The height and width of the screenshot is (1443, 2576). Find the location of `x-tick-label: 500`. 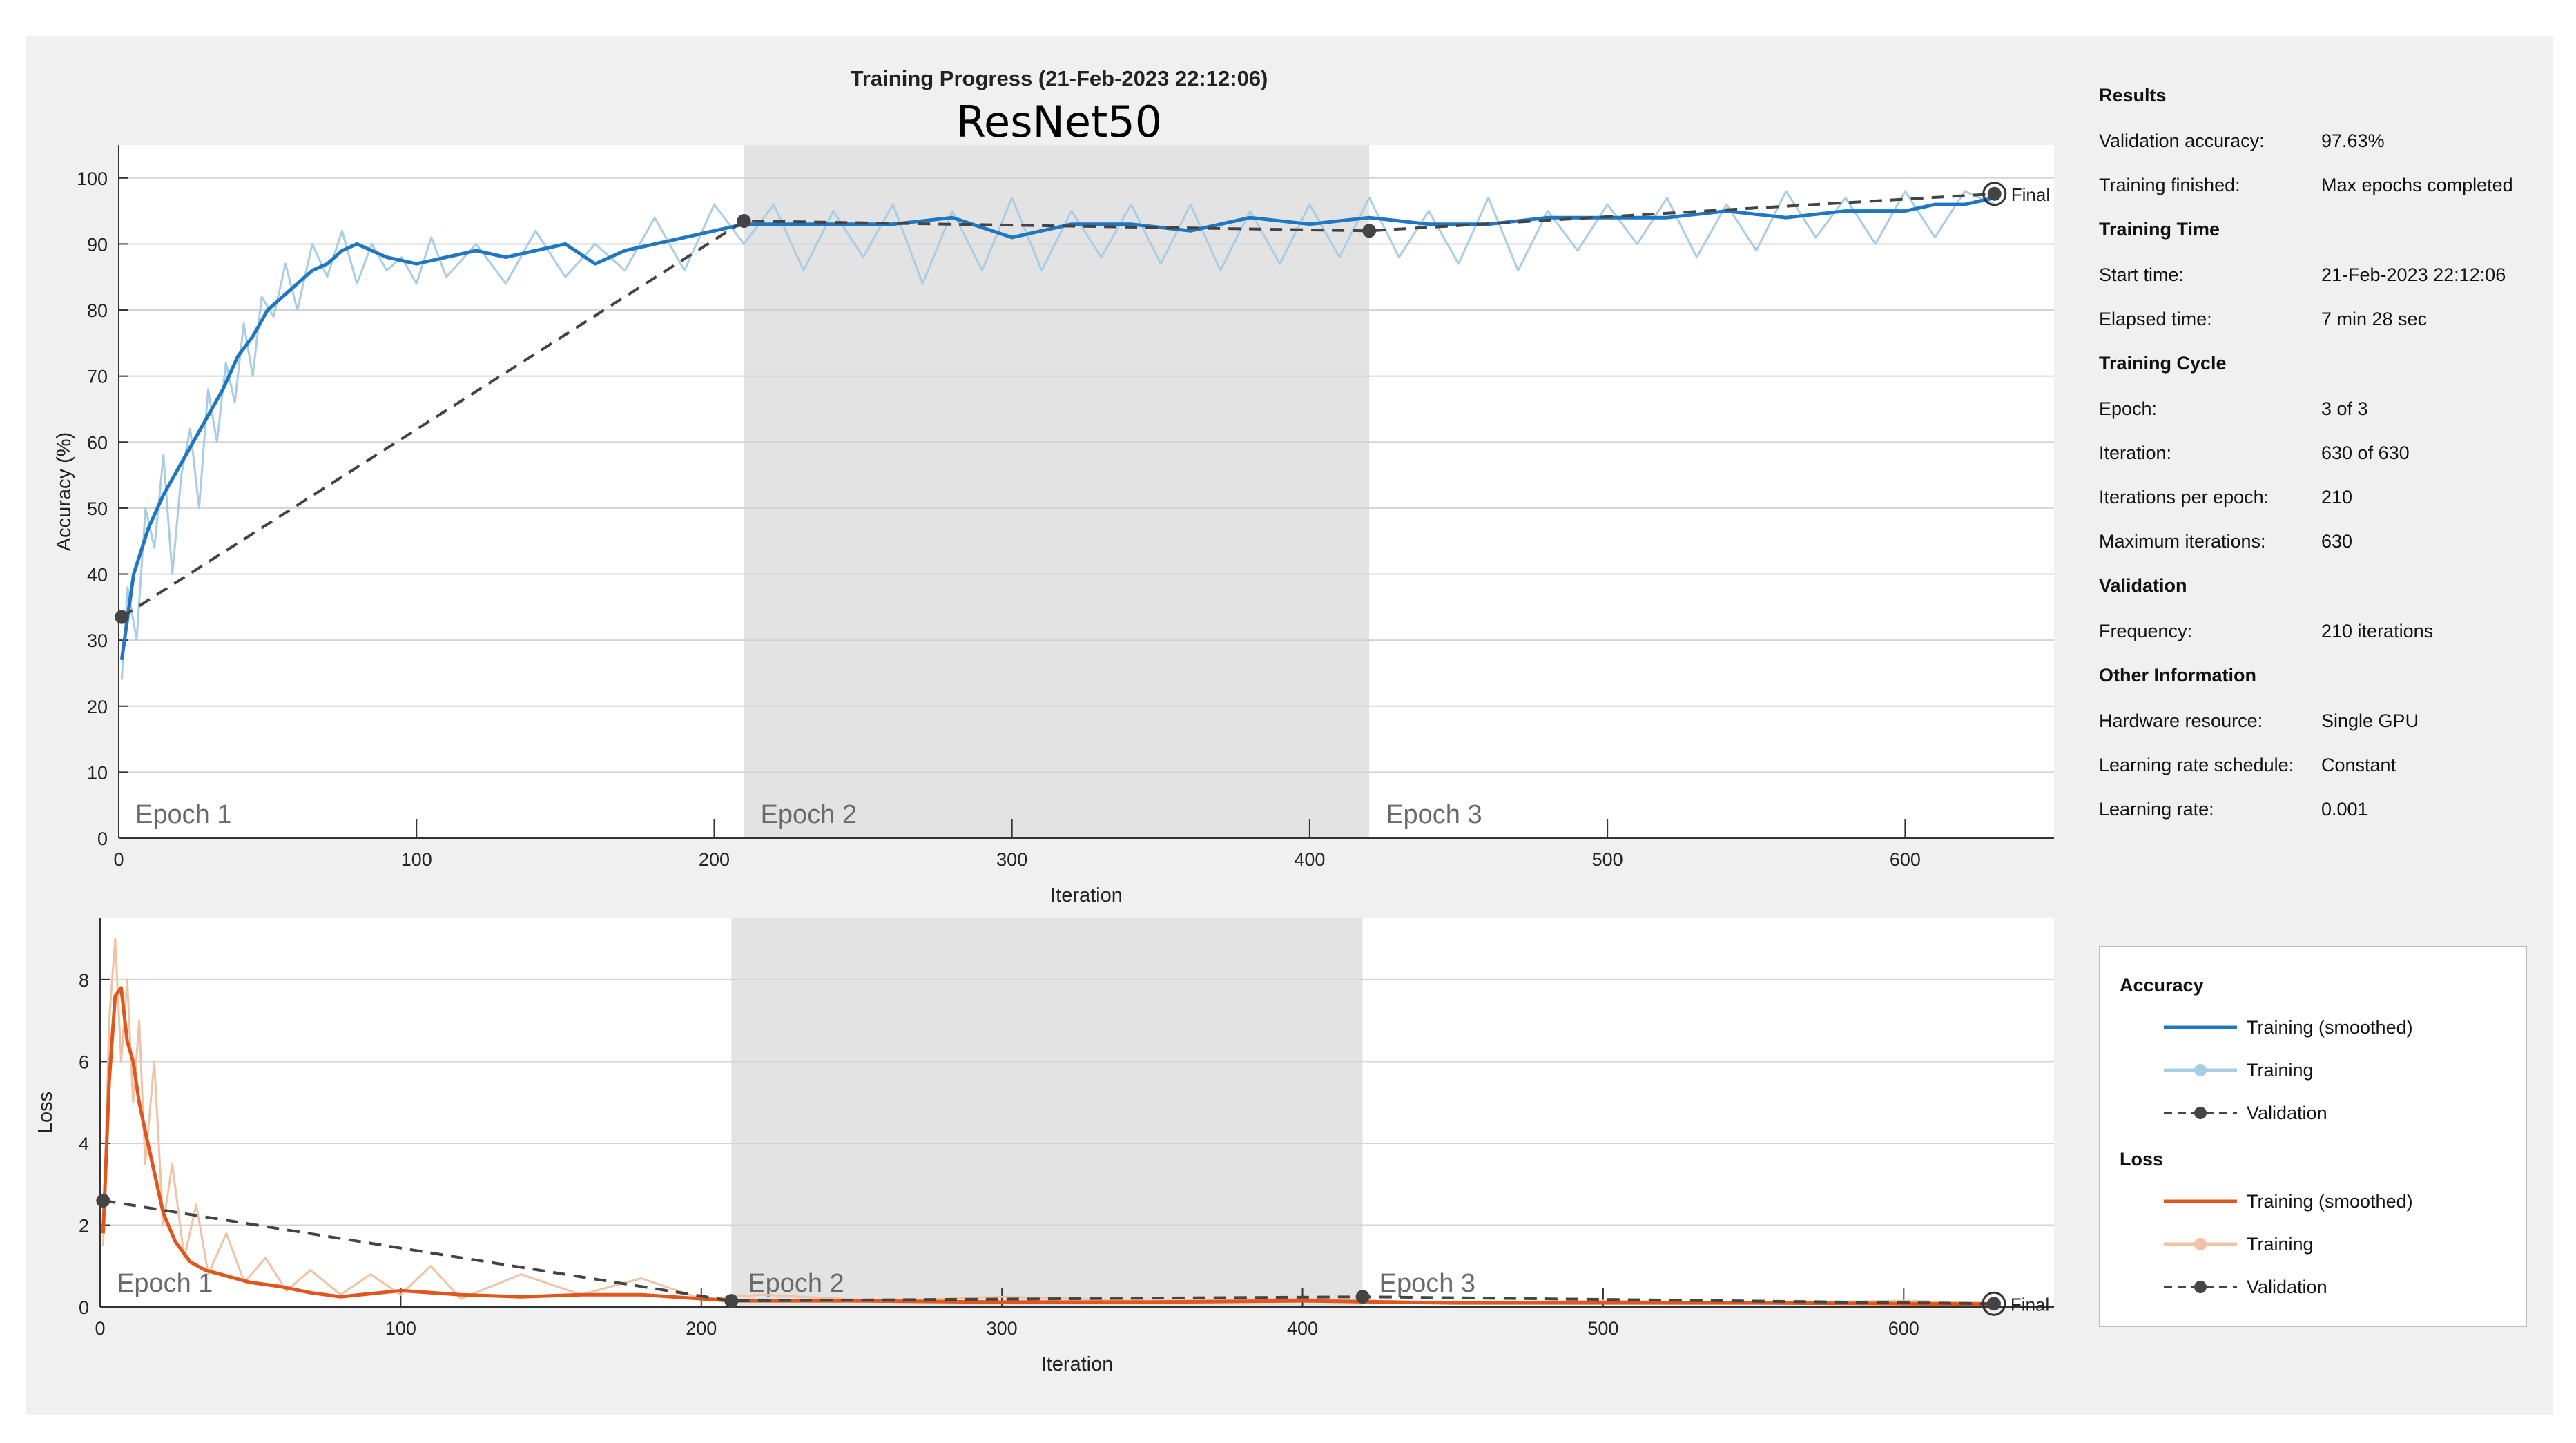

x-tick-label: 500 is located at coordinates (1602, 1328).